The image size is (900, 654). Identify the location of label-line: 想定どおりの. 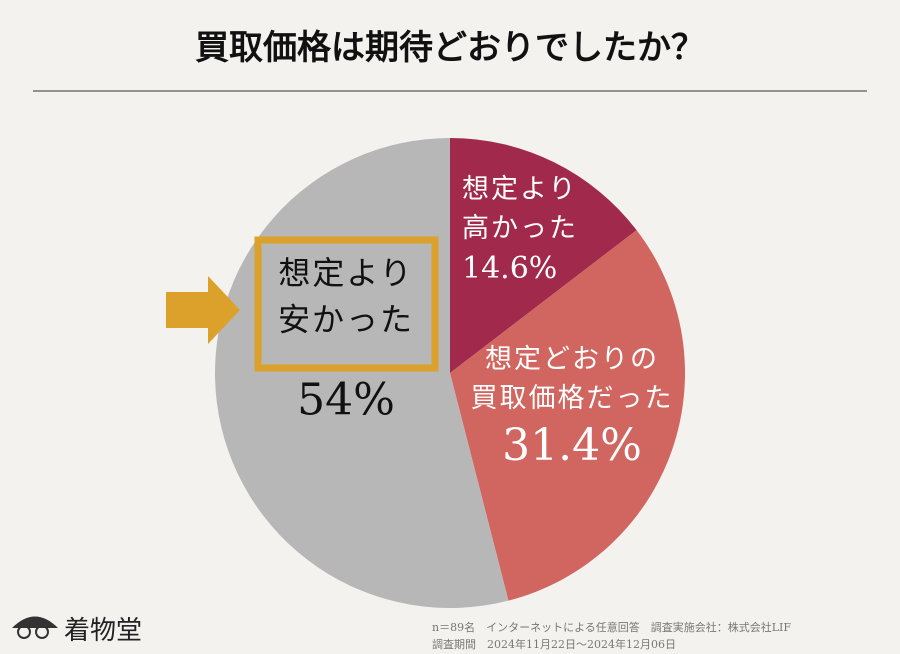
(572, 359).